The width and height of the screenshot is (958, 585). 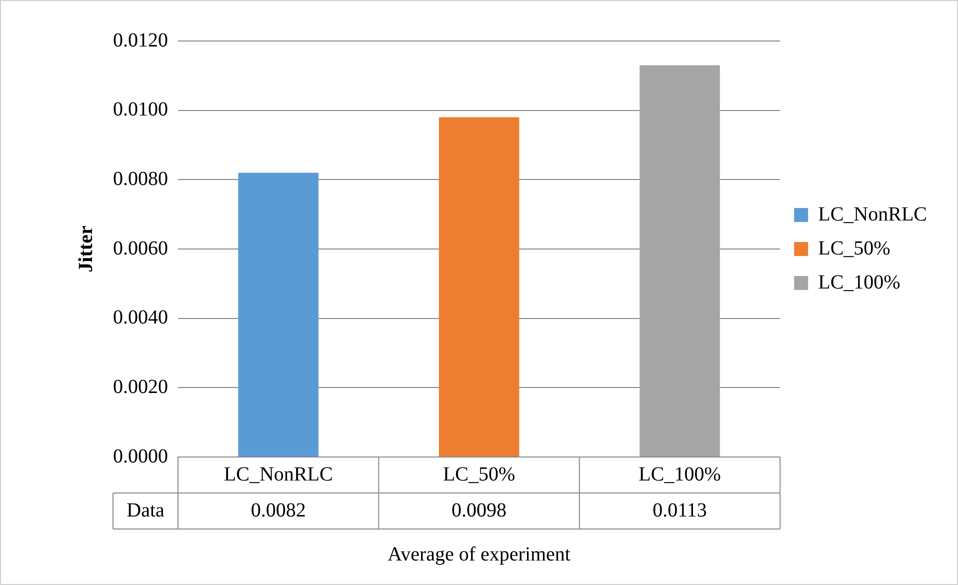 What do you see at coordinates (140, 179) in the screenshot?
I see `y-tick-label: 0.0080` at bounding box center [140, 179].